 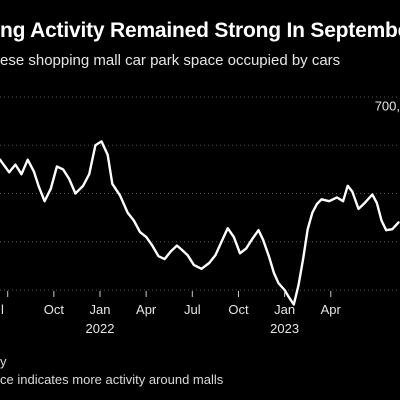 I want to click on chart-title: ng Activity Remained Strong In September, so click(x=200, y=30).